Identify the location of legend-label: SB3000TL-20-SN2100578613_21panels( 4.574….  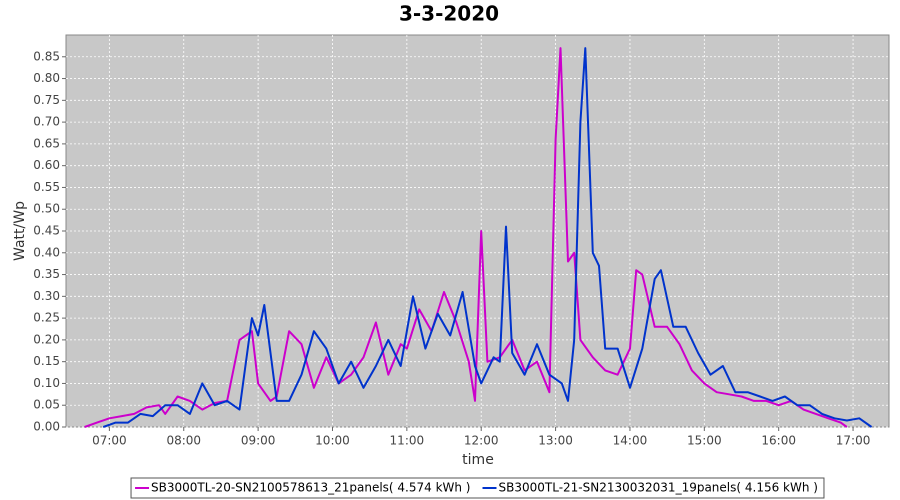
(310, 488).